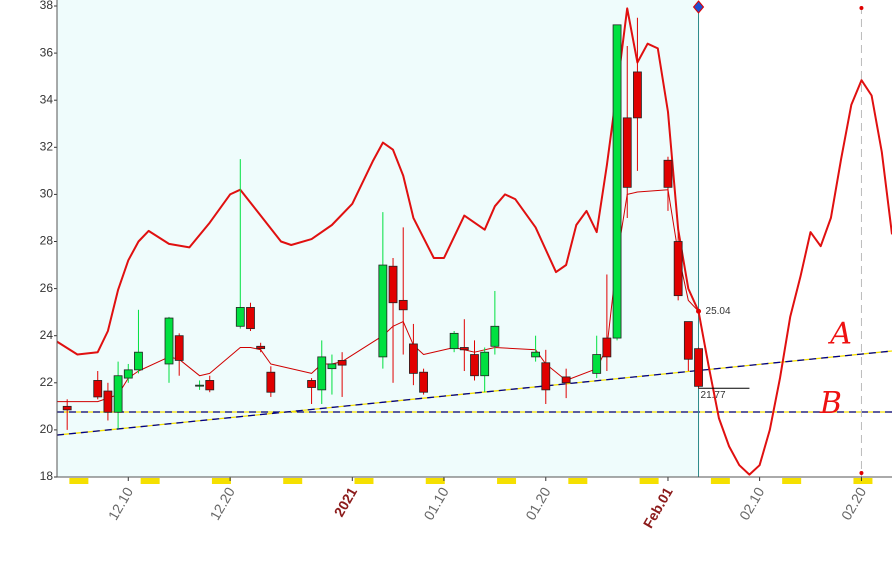 Image resolution: width=892 pixels, height=574 pixels. What do you see at coordinates (537, 503) in the screenshot?
I see `x-tick-label: 01.20` at bounding box center [537, 503].